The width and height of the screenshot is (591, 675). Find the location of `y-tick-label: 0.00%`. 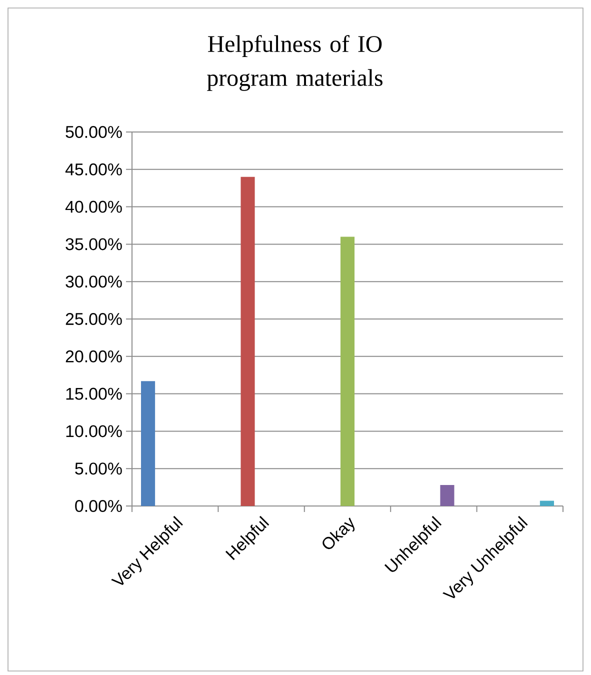

y-tick-label: 0.00% is located at coordinates (98, 506).